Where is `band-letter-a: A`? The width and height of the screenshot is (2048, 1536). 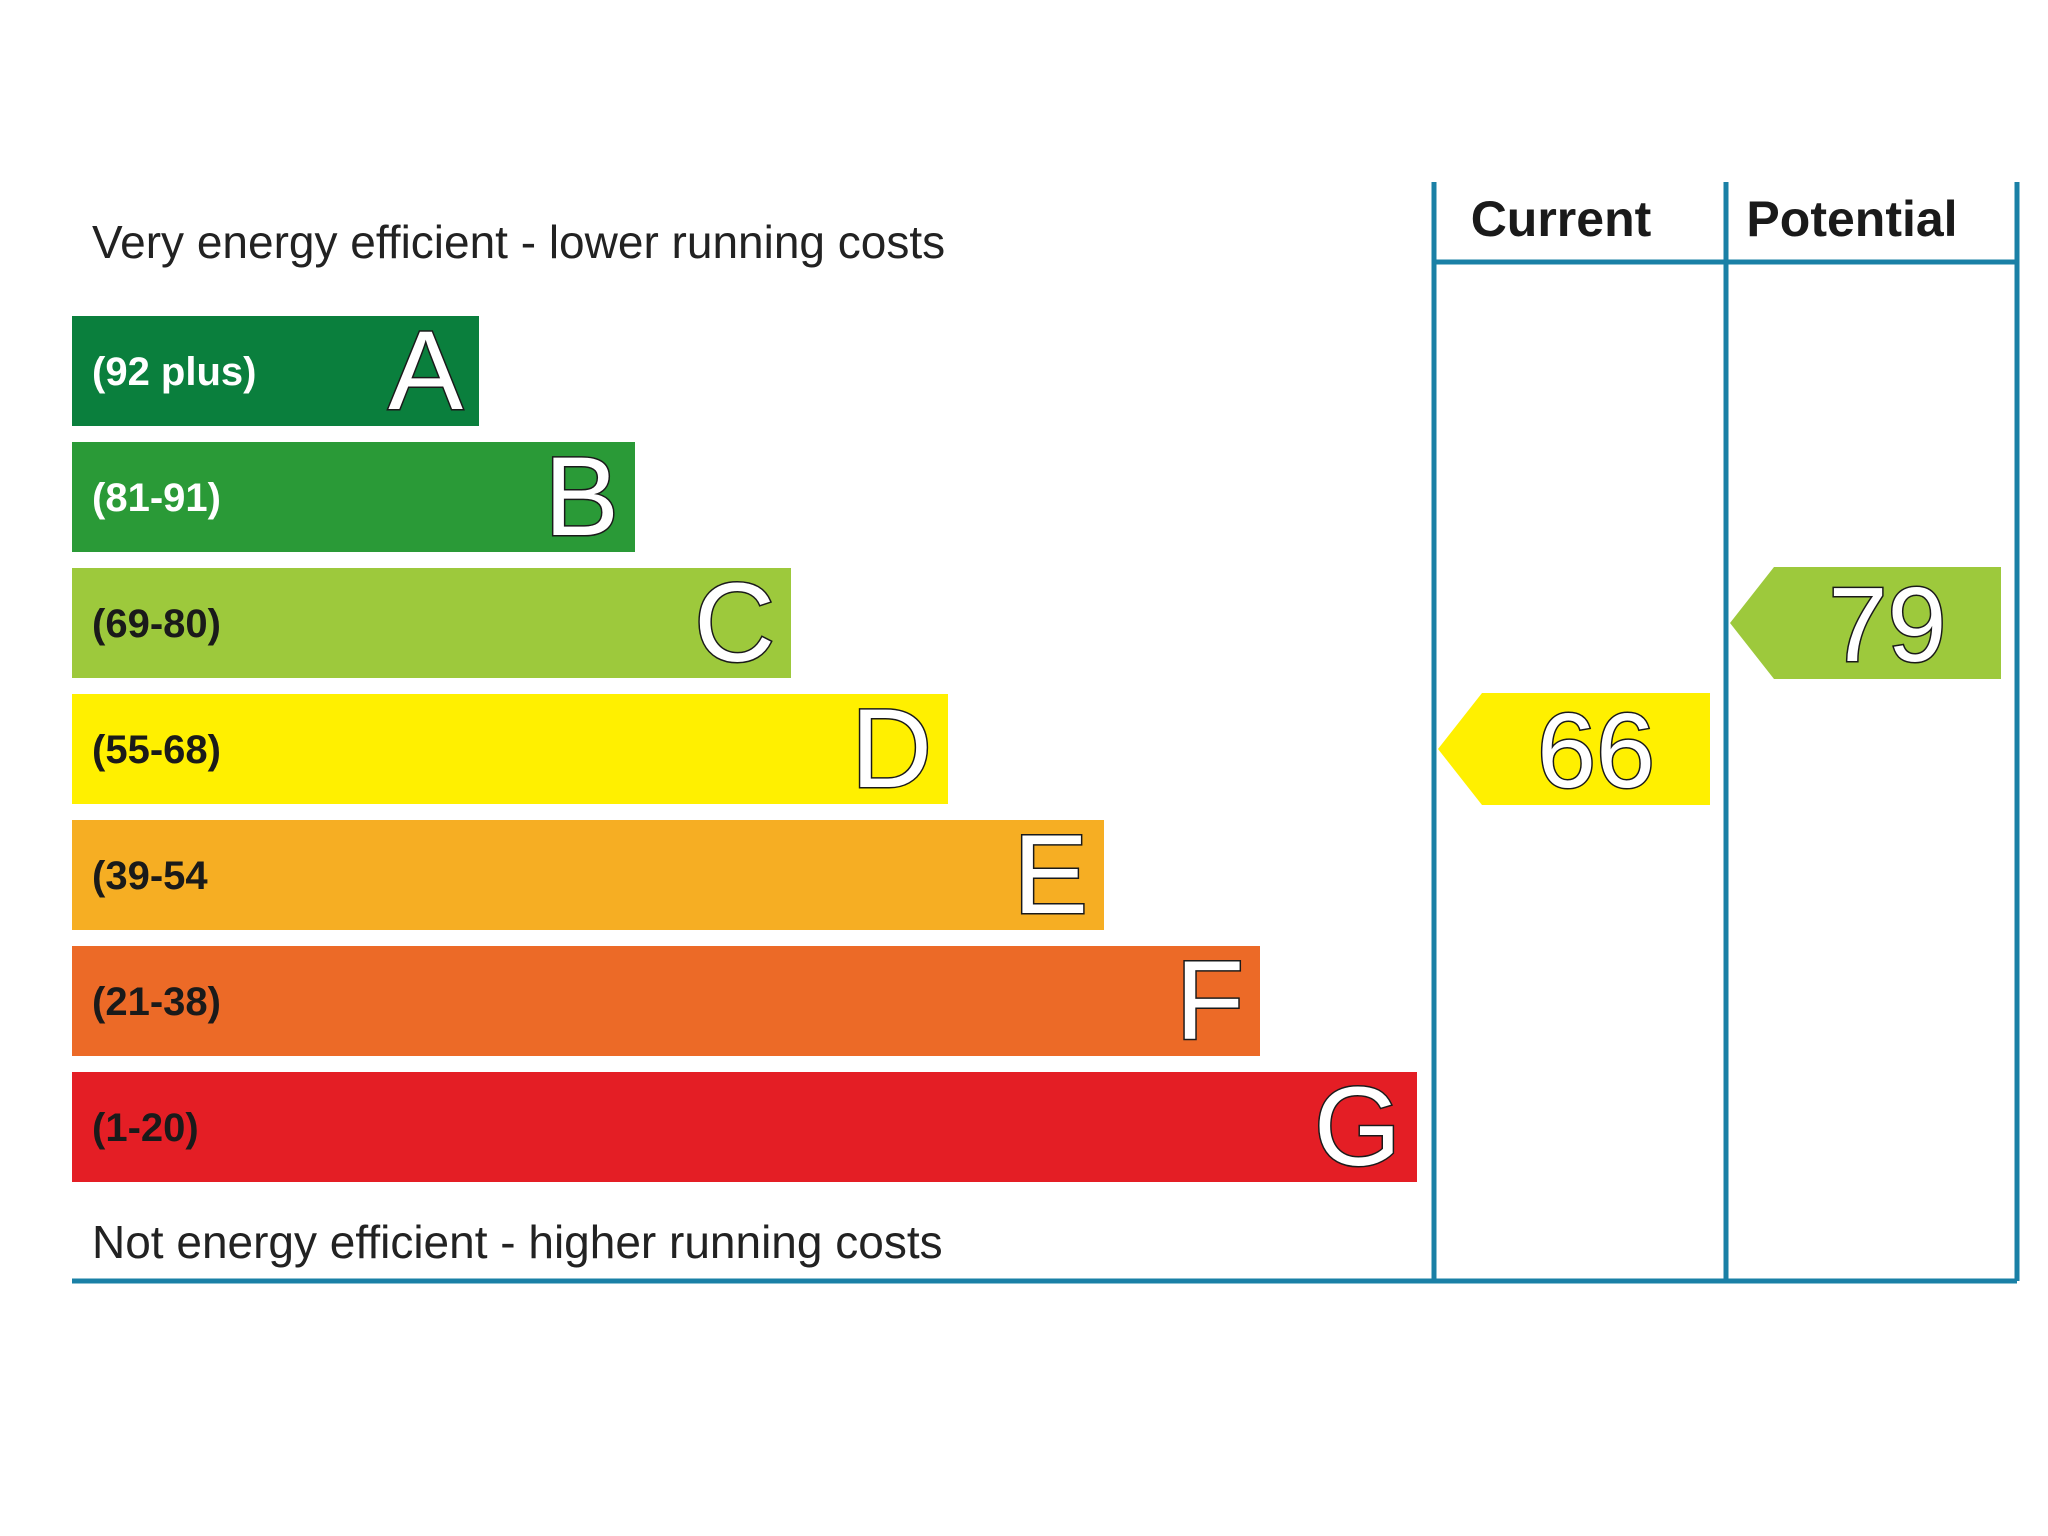
band-letter-a: A is located at coordinates (425, 370).